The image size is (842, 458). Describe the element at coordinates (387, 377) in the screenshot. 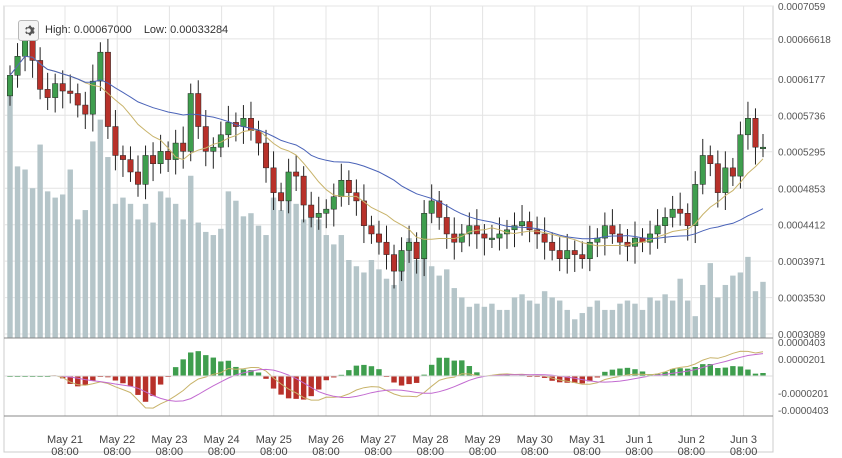

I see `oscillator-signal-line` at that location.